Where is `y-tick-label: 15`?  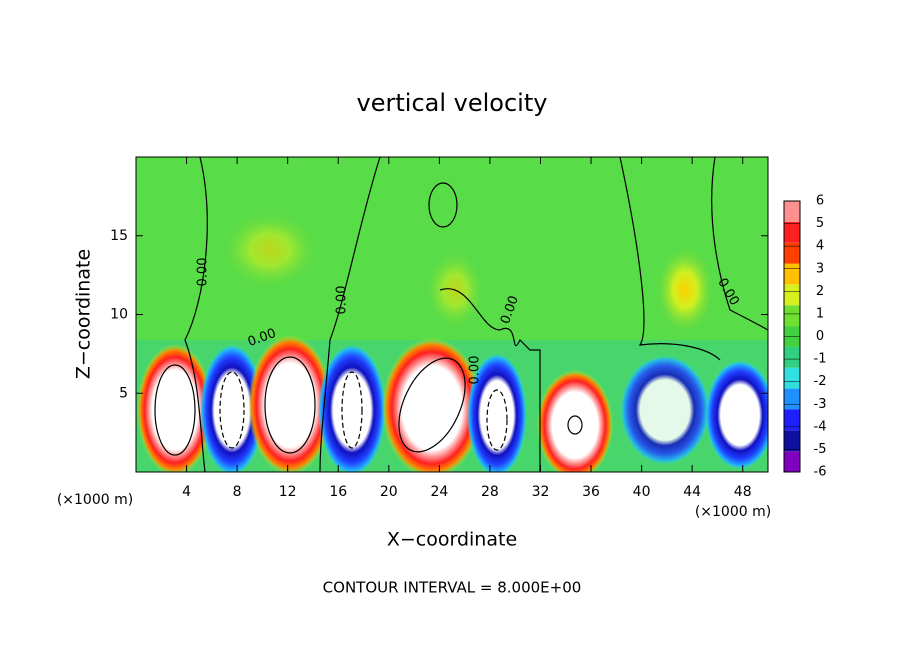 y-tick-label: 15 is located at coordinates (119, 236).